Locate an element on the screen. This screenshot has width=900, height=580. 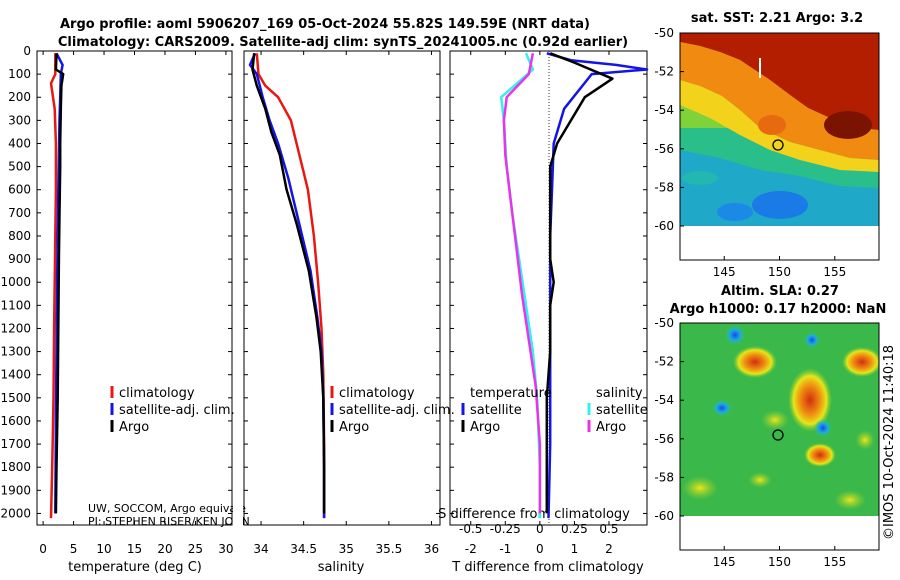
map-y-tick-label: -52 is located at coordinates (664, 362).